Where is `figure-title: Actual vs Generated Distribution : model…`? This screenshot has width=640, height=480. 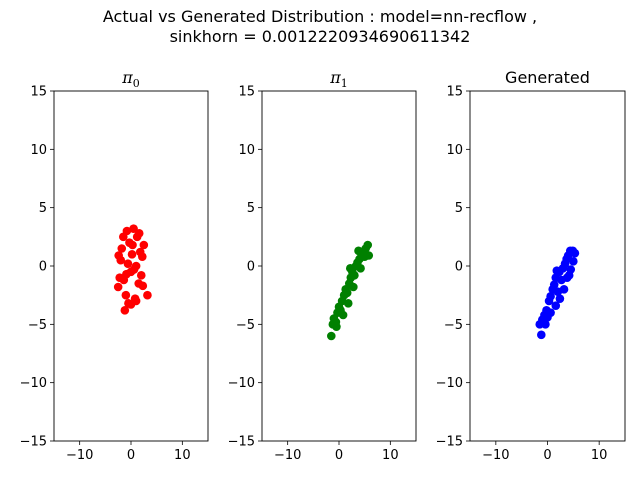
figure-title: Actual vs Generated Distribution : model… is located at coordinates (320, 27).